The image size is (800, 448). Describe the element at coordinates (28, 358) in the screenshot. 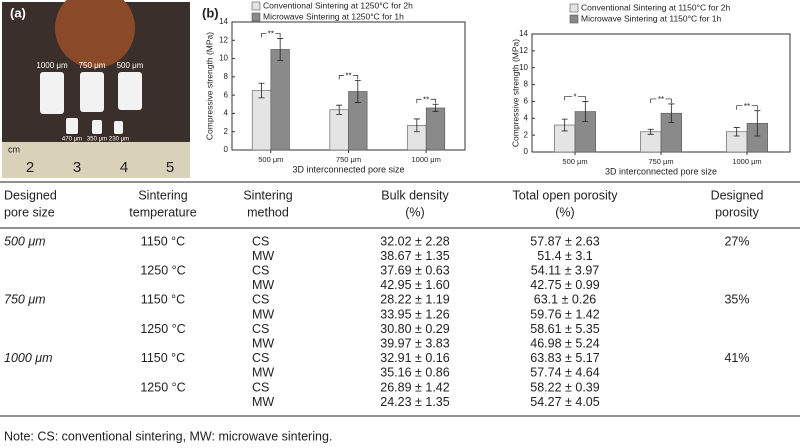

I see `pore-size: 1000 μm` at that location.